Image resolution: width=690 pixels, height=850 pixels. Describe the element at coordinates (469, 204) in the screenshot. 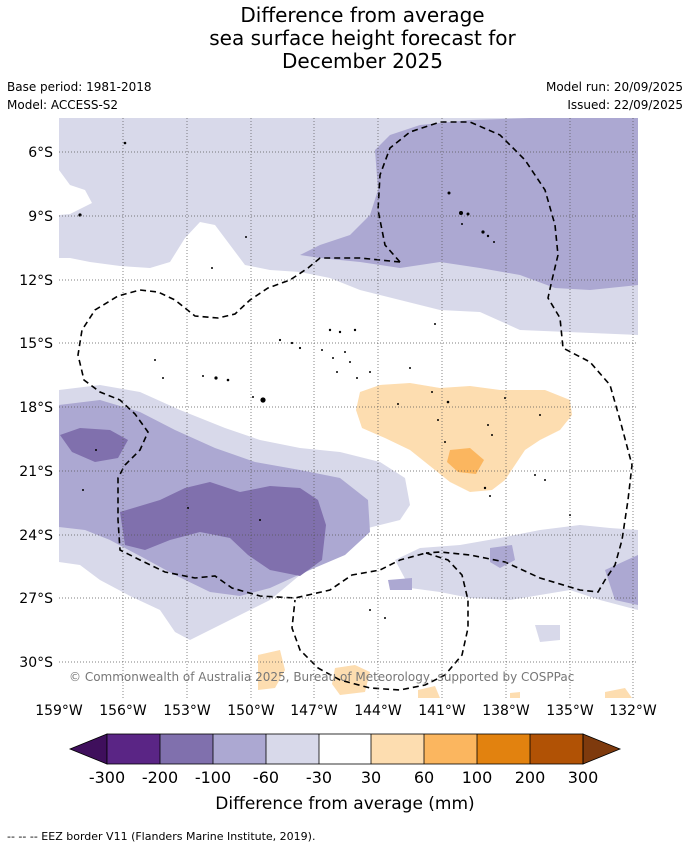

I see `anomaly-north-medium` at that location.